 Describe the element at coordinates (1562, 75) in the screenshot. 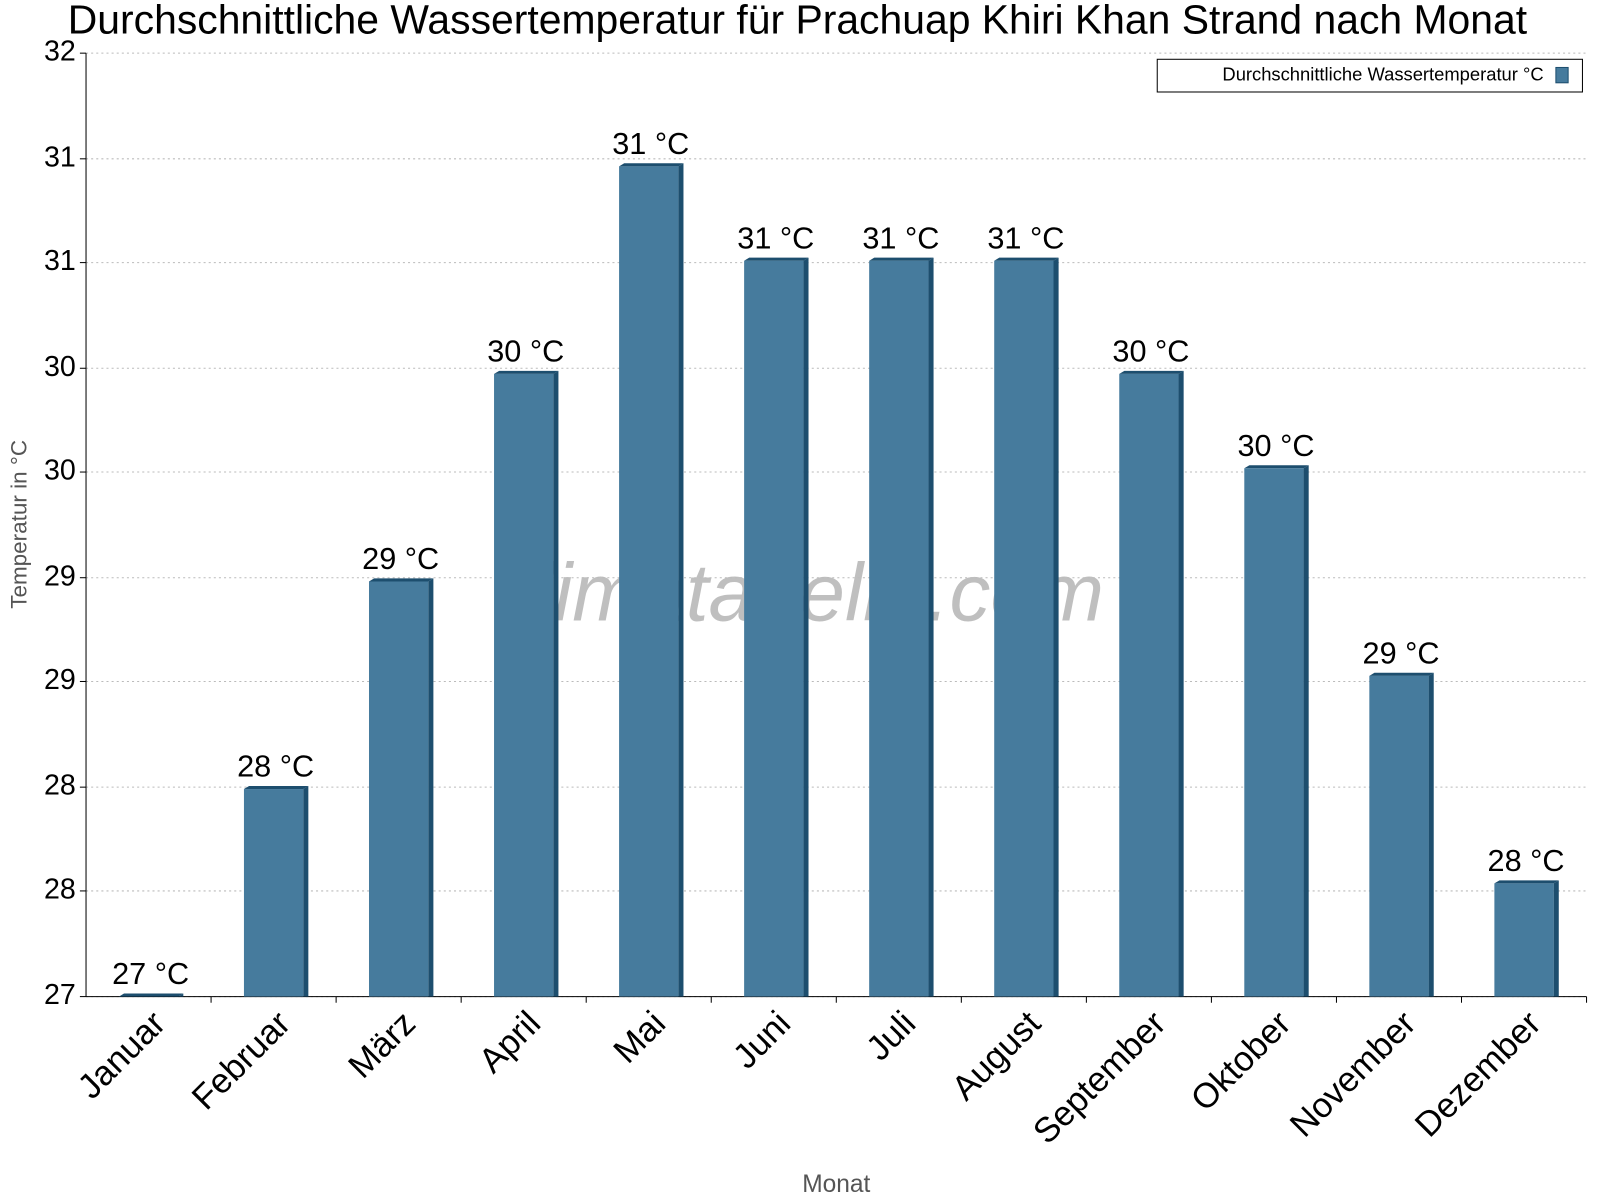

I see `legend-swatch` at that location.